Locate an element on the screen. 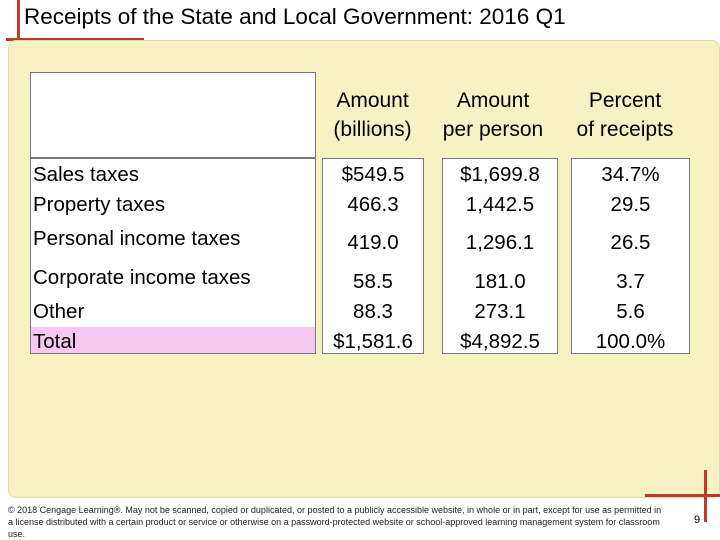 This screenshot has height=540, width=720. row-label: Other is located at coordinates (59, 311).